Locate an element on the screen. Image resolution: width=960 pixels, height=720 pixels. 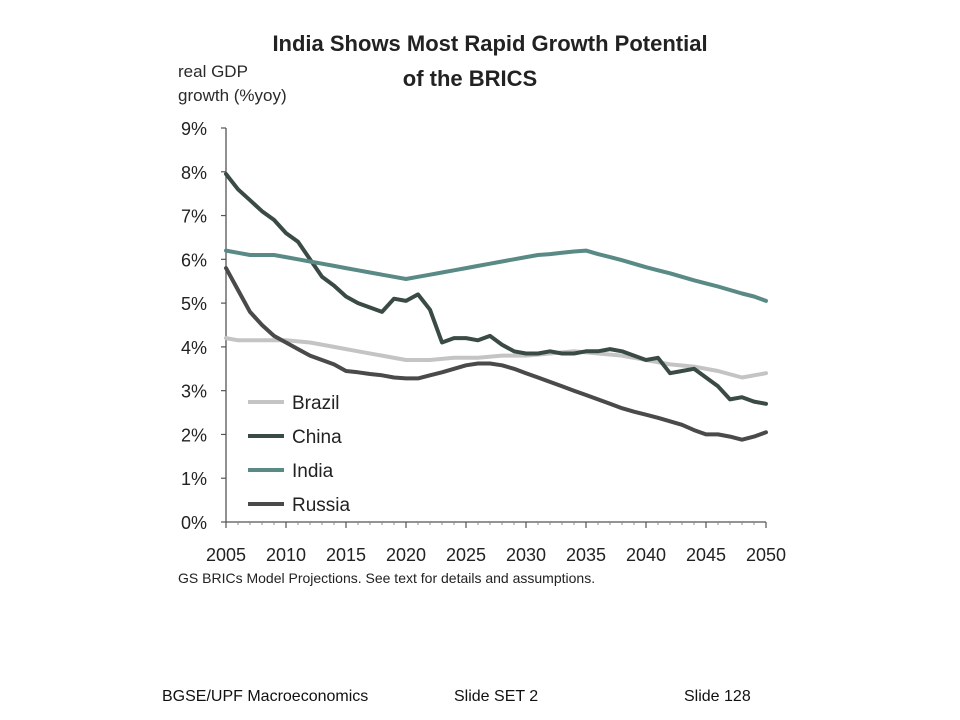
series-line-india is located at coordinates (496, 275).